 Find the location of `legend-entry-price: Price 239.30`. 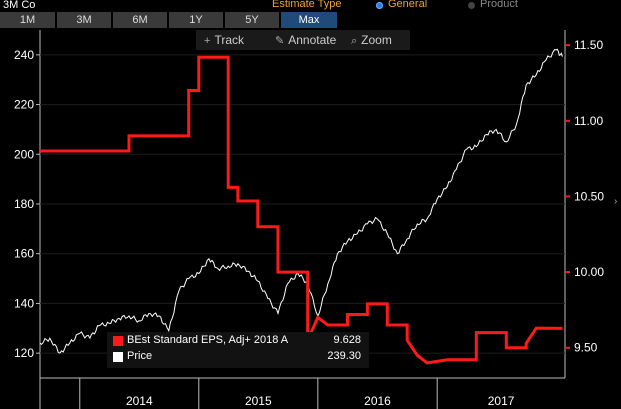

legend-entry-price: Price 239.30 is located at coordinates (238, 358).